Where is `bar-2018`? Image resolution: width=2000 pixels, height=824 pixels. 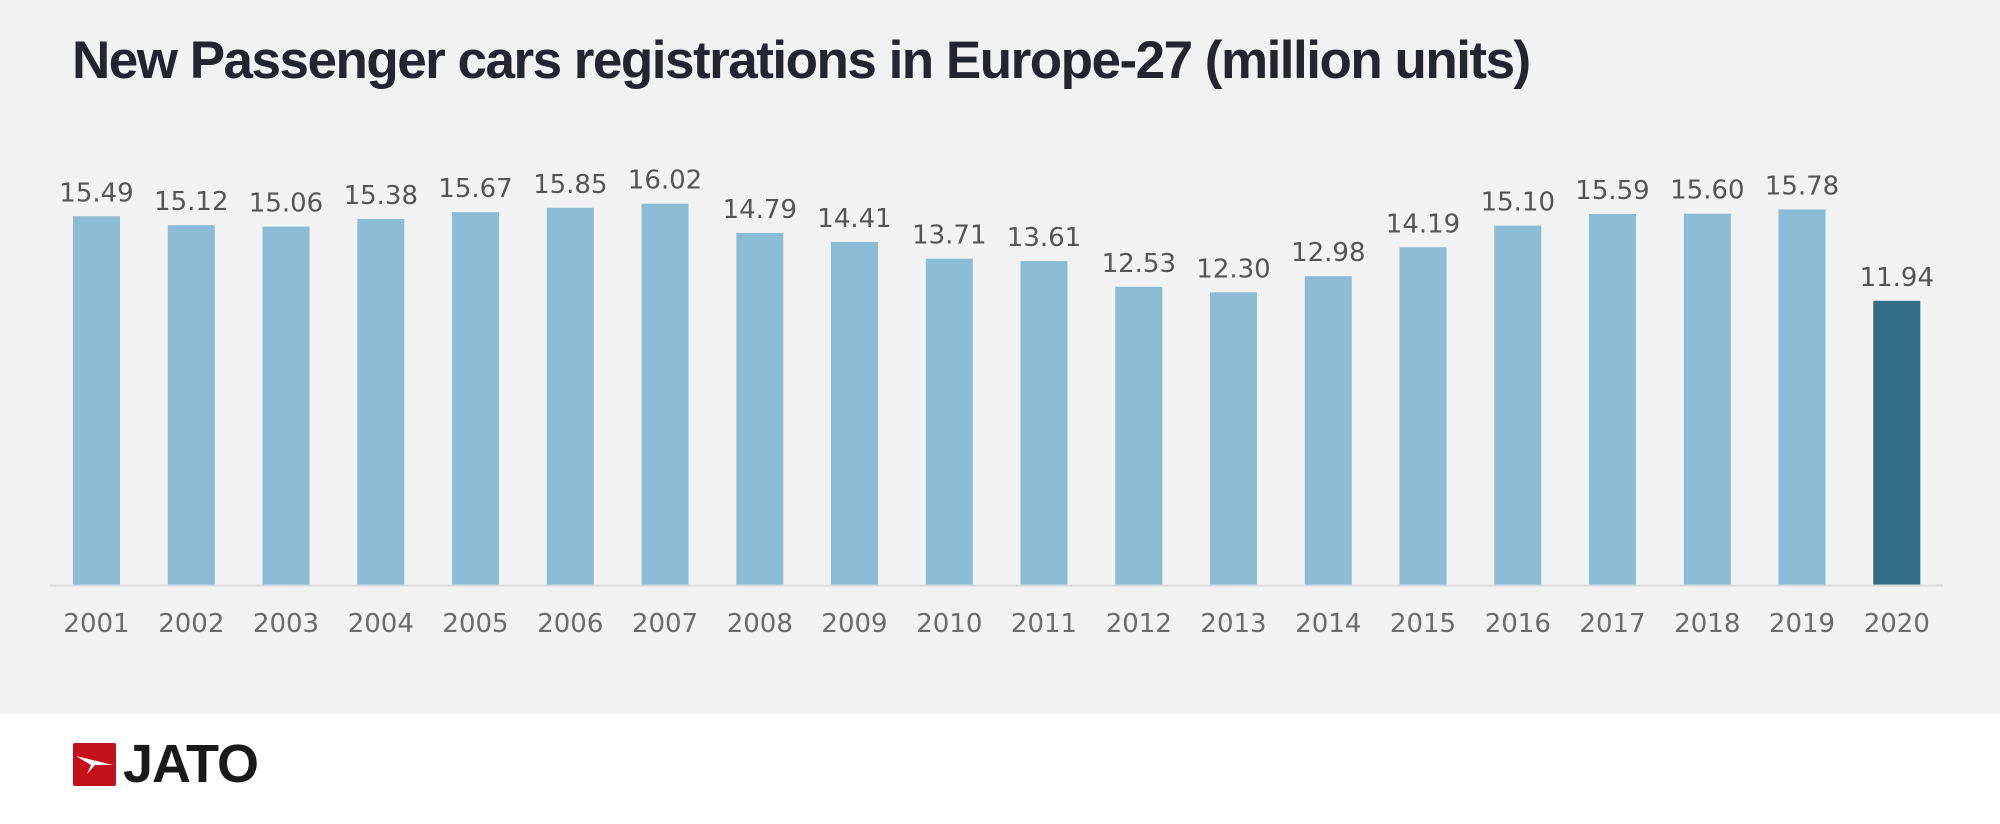 bar-2018 is located at coordinates (1707, 399).